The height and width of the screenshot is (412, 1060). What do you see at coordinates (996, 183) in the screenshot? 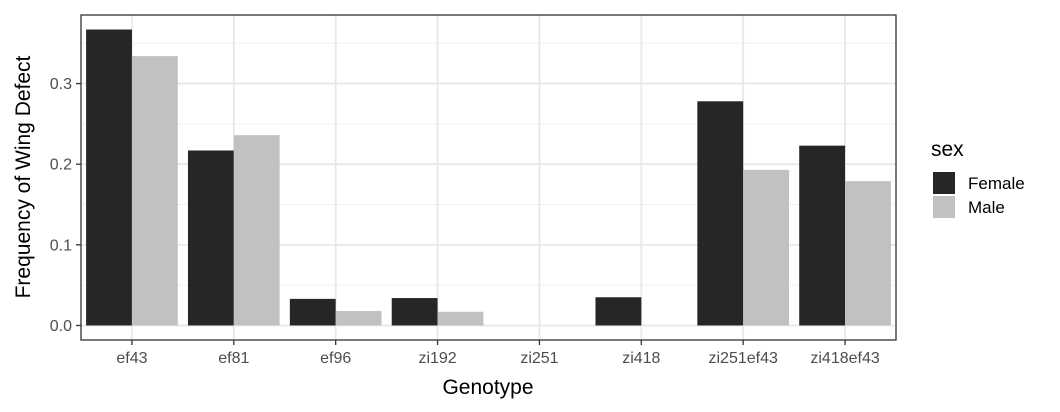
I see `legend-label-female: Female` at bounding box center [996, 183].